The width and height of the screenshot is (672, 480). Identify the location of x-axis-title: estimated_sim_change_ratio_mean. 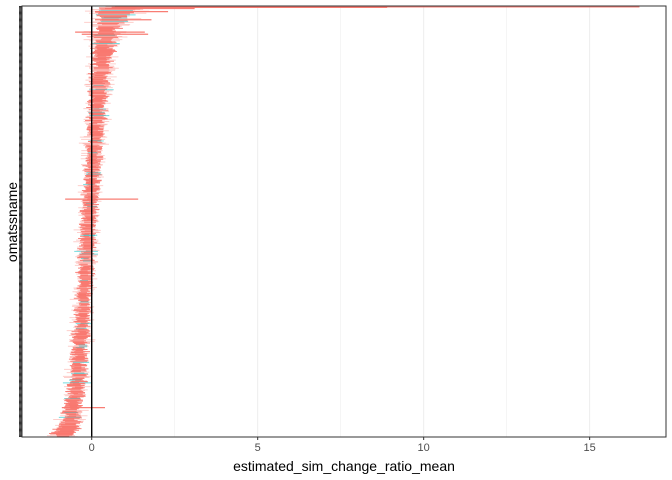
(344, 466).